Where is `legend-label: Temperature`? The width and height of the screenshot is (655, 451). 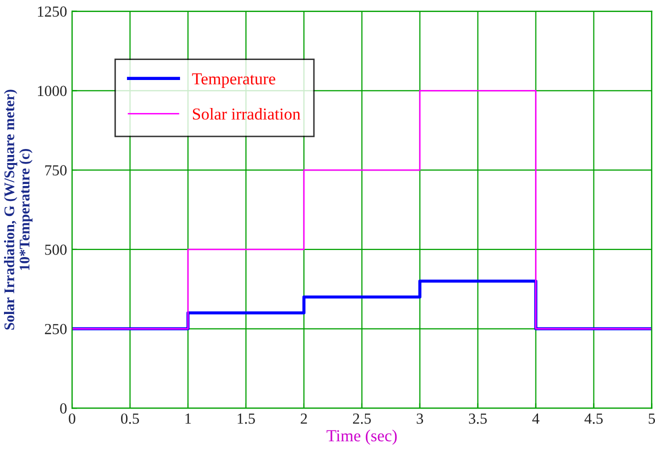 legend-label: Temperature is located at coordinates (234, 80).